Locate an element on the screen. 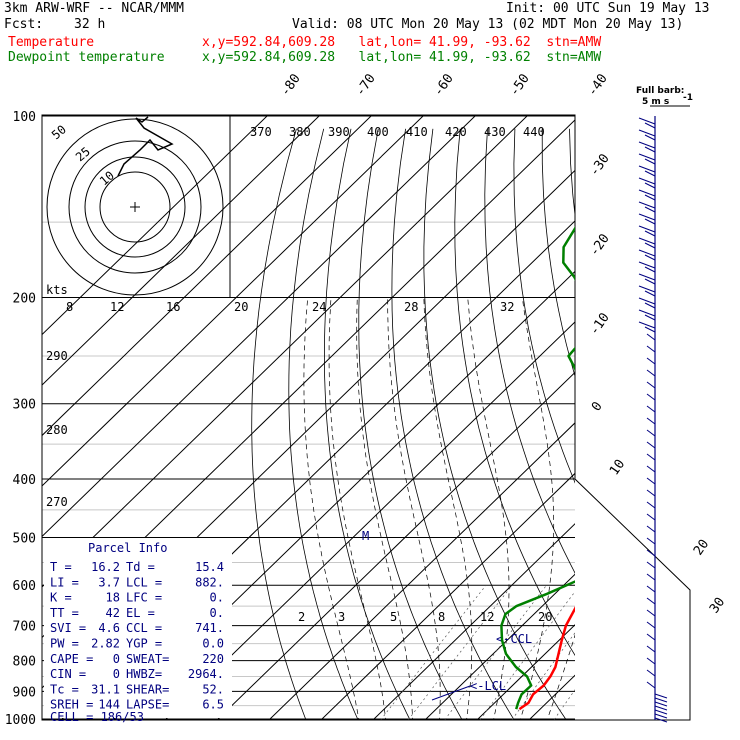  parcel-row-label: SREH = is located at coordinates (71, 705).